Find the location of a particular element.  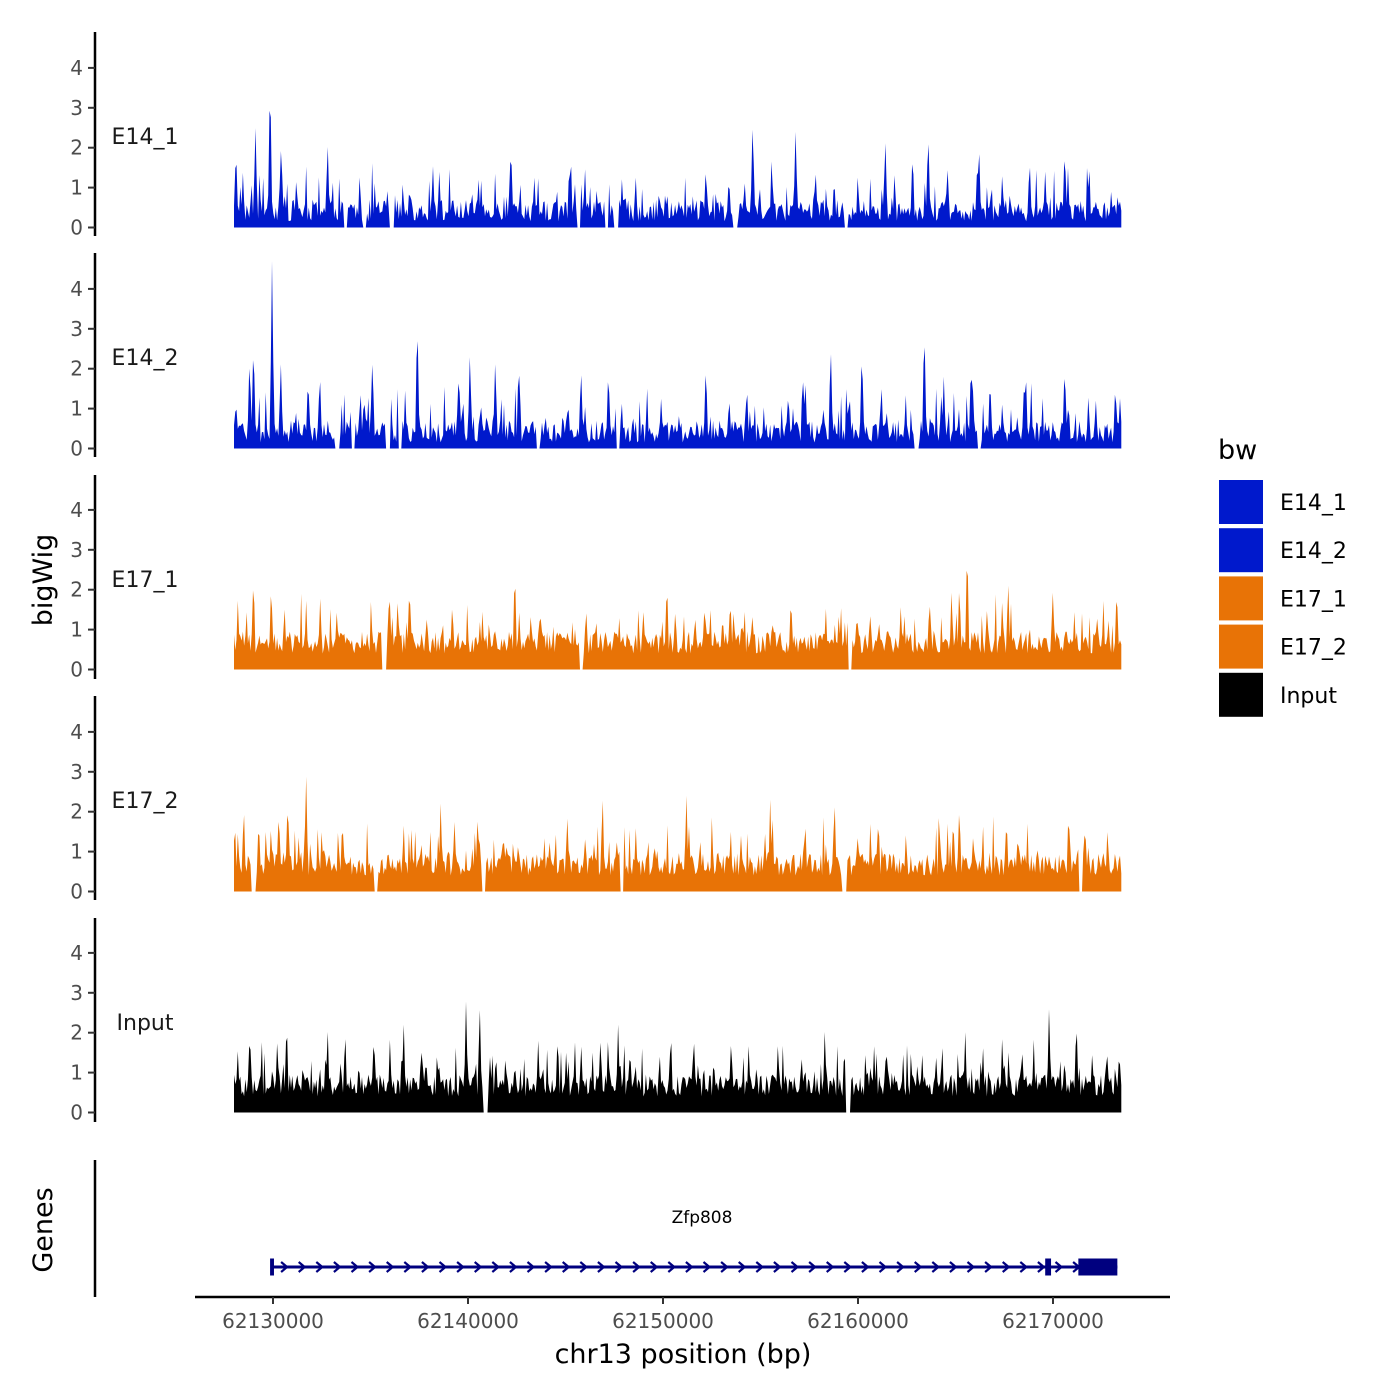

track-e17-1: 0 1 2 3 4 E17_1 is located at coordinates (596, 578).